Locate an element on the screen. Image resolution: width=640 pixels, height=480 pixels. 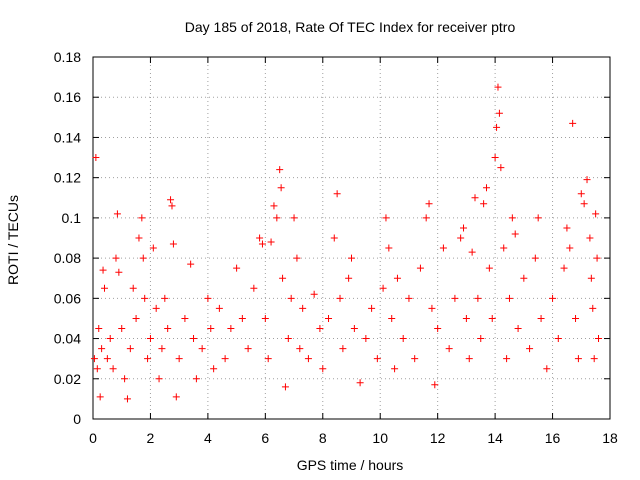
y-tick-label: 0.06 is located at coordinates (67, 298).